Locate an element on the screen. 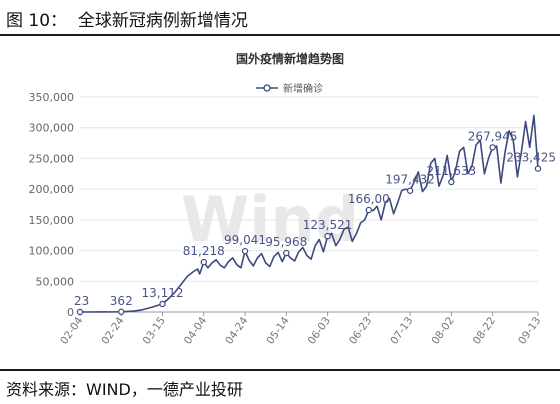 The image size is (560, 404). data-label: 99,041 is located at coordinates (245, 240).